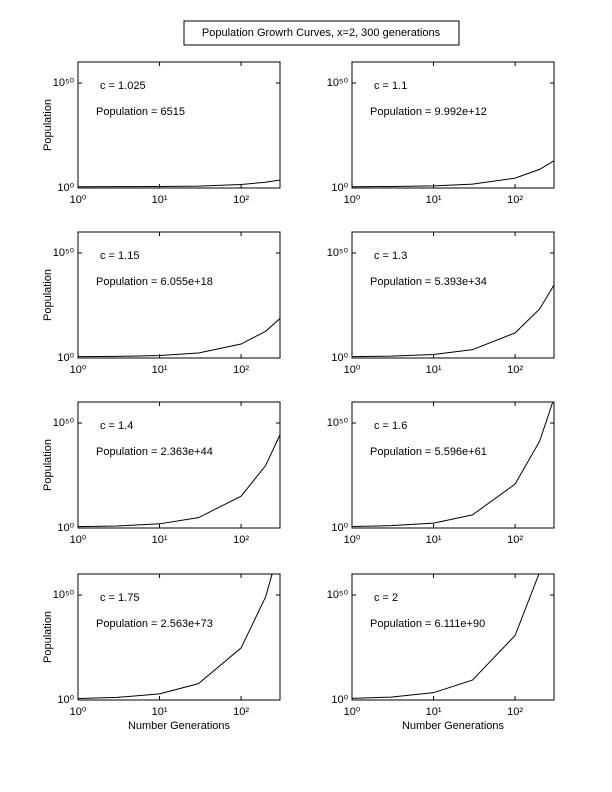 Image resolution: width=612 pixels, height=792 pixels. Describe the element at coordinates (119, 256) in the screenshot. I see `annotation: c = 1.15` at that location.